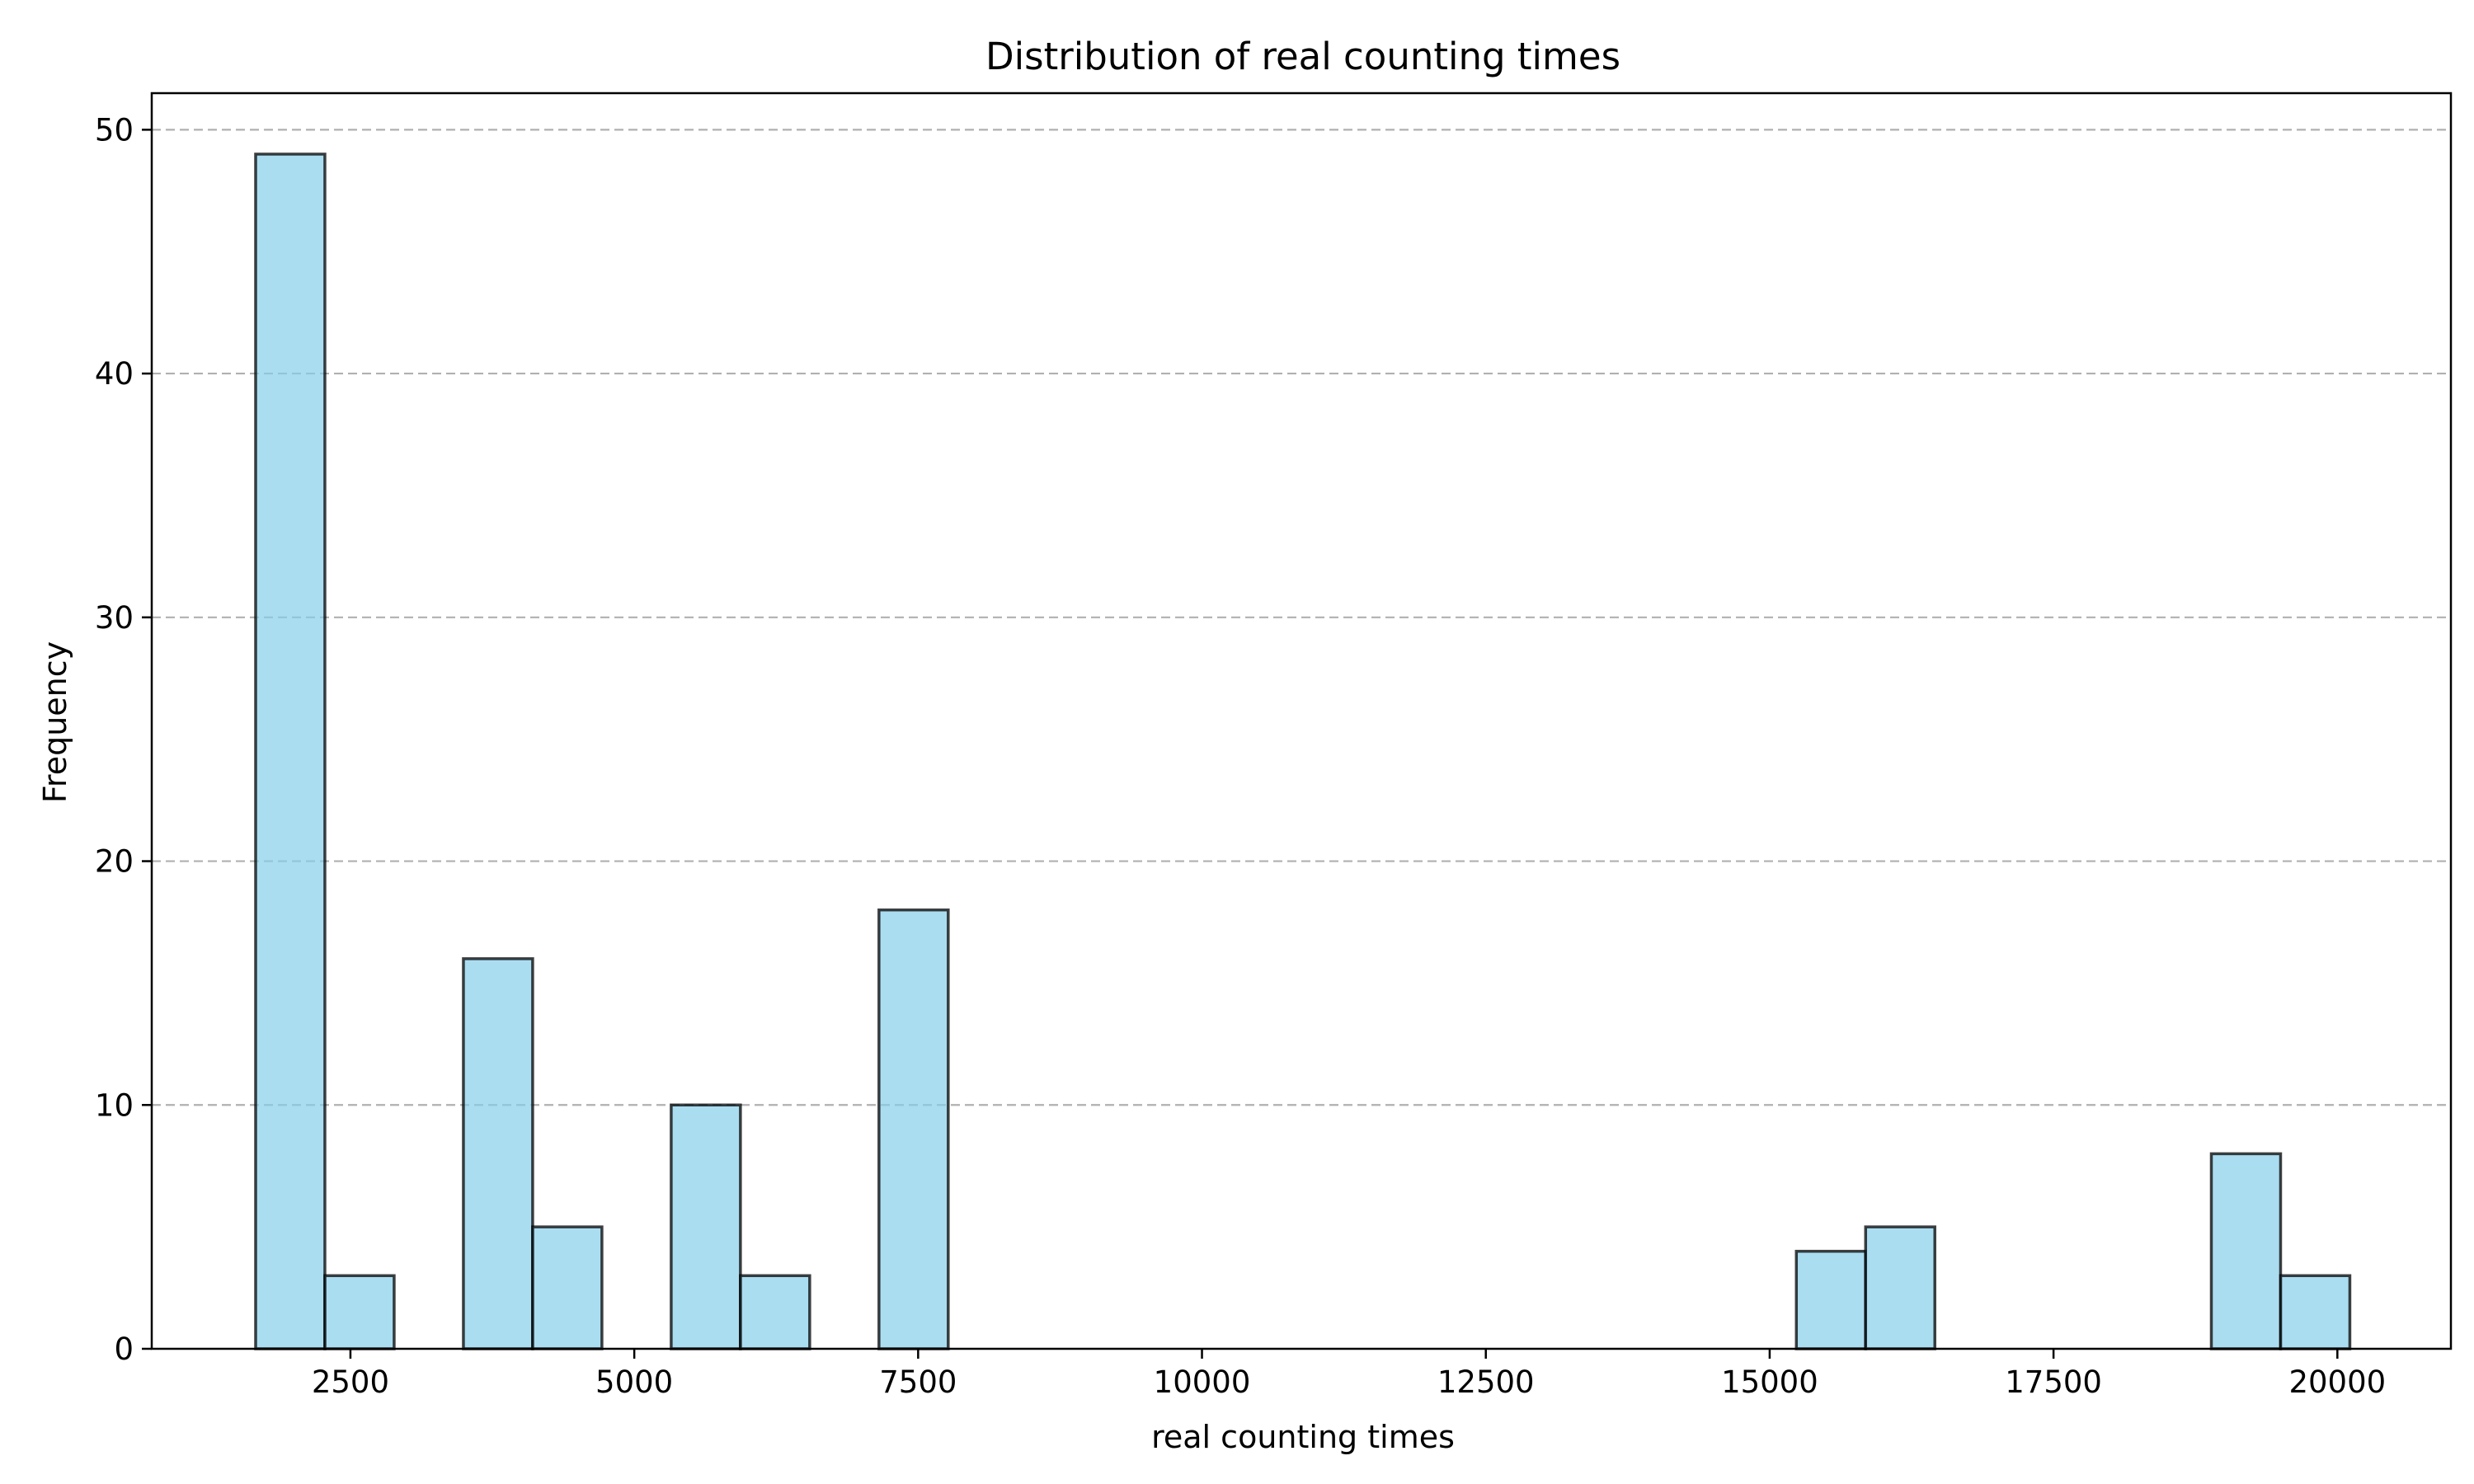  I want to click on x-axis-label: real counting times, so click(1303, 1437).